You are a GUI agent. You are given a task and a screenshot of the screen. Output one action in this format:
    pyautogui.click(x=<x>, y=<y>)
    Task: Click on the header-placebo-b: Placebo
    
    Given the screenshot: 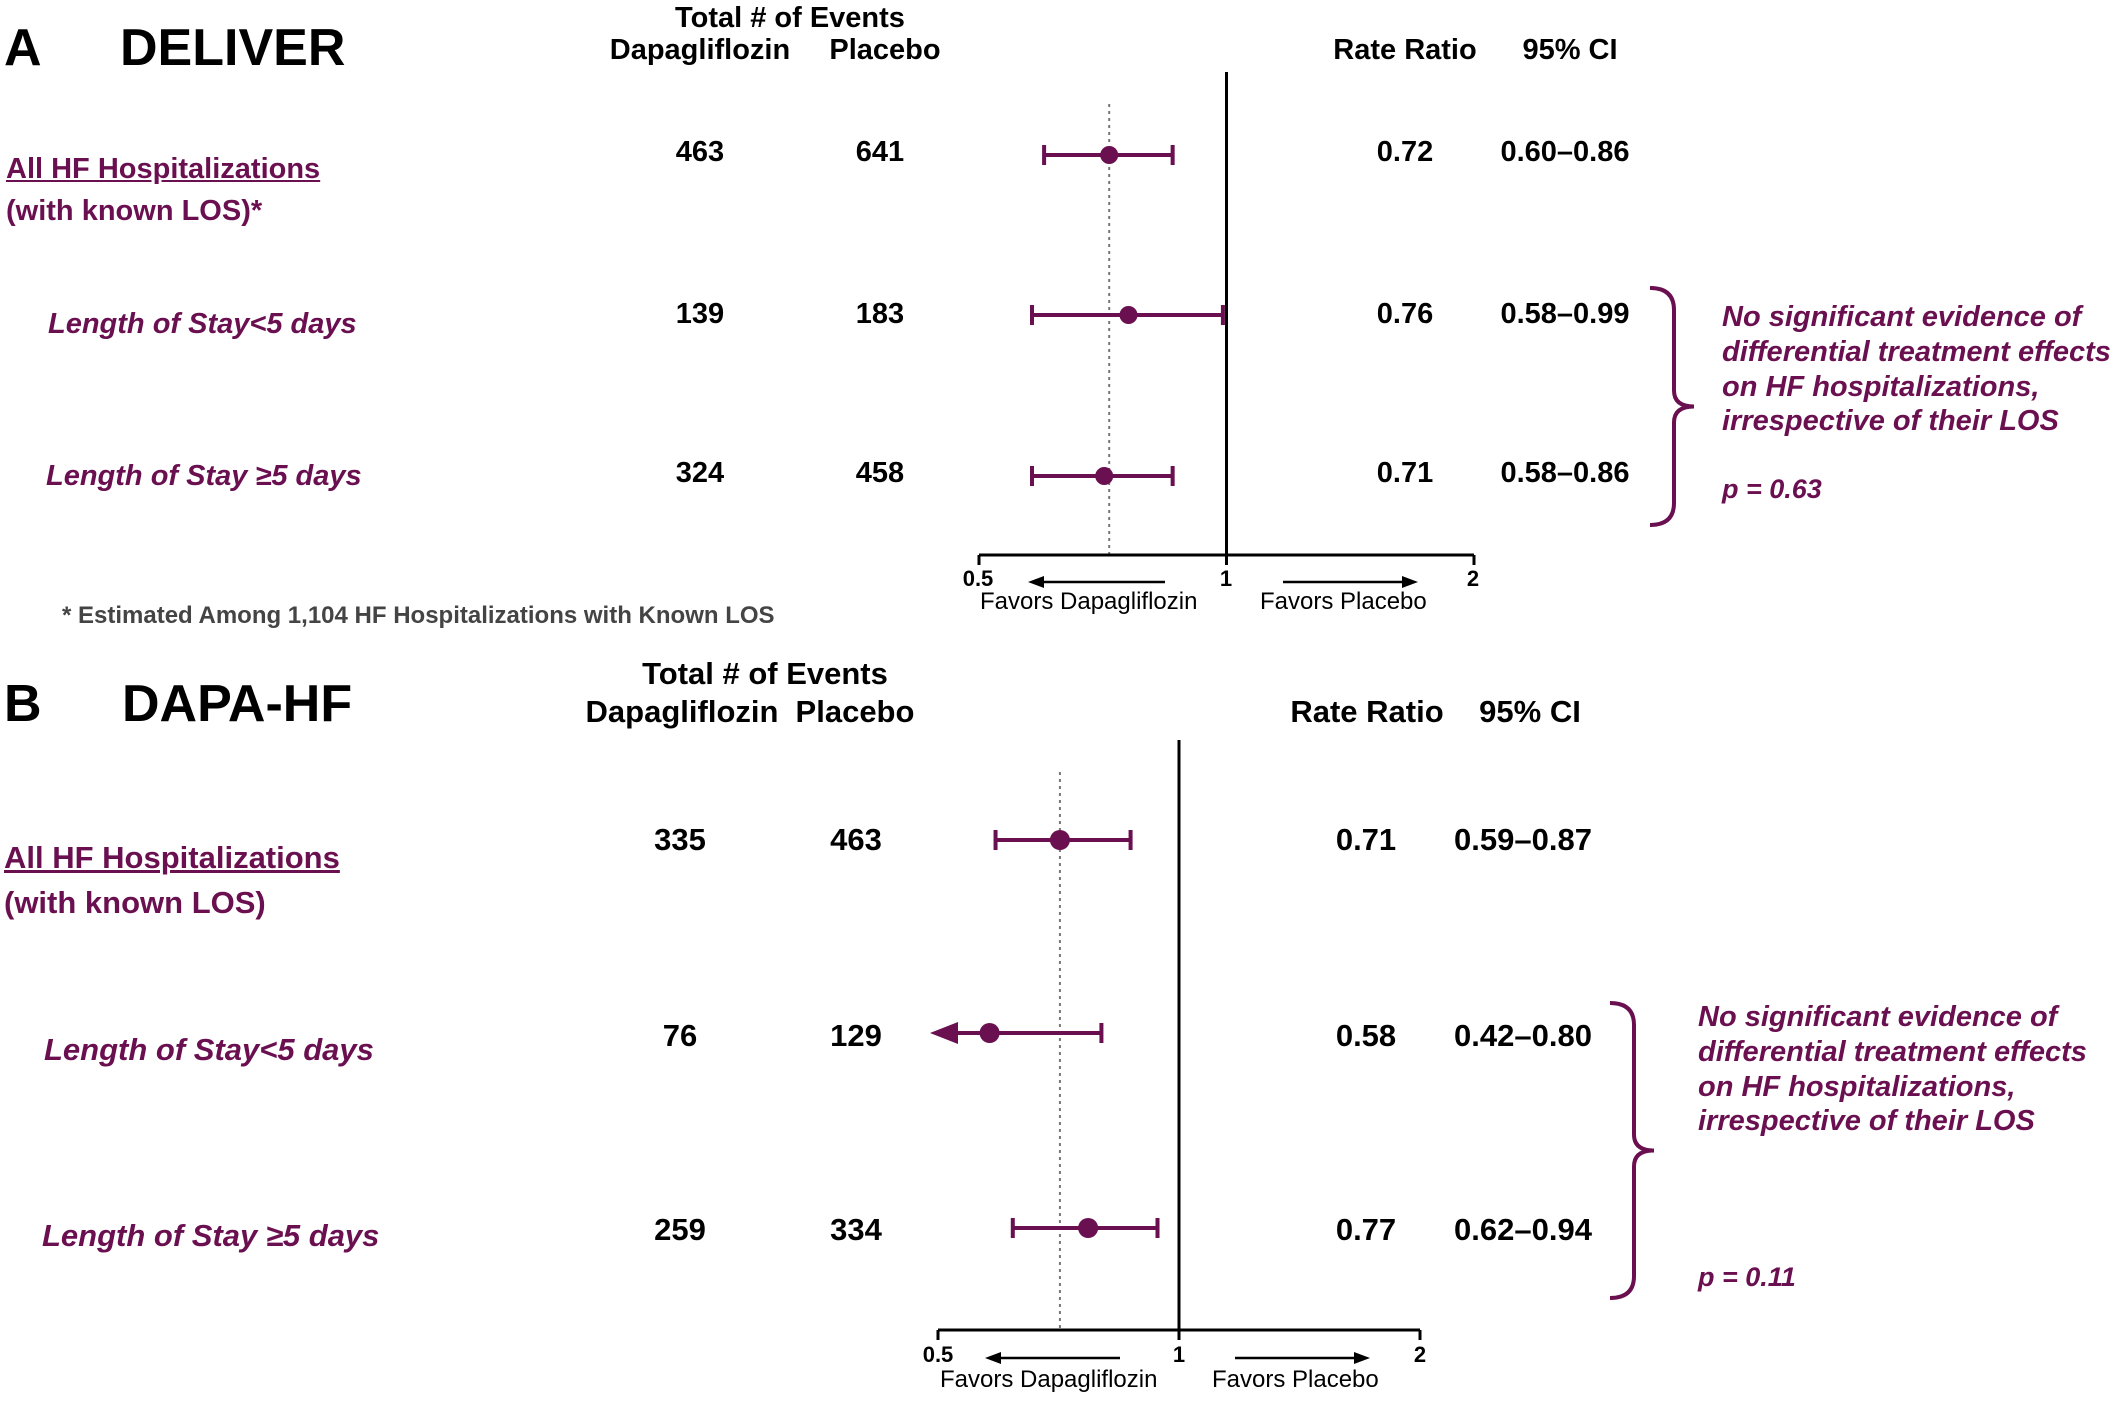 What is the action you would take?
    pyautogui.click(x=855, y=711)
    